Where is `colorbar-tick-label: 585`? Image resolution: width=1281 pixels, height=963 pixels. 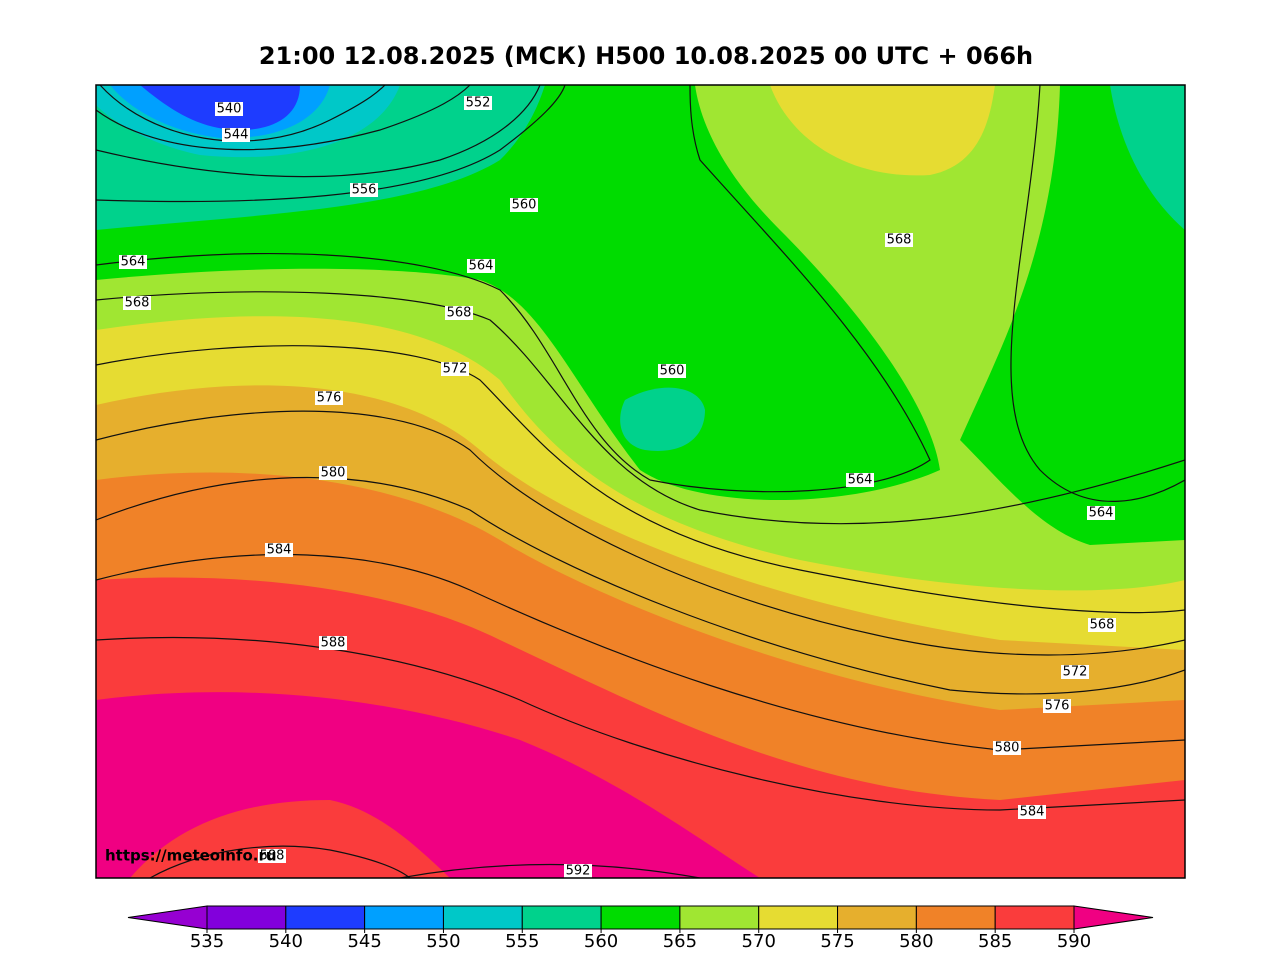 colorbar-tick-label: 585 is located at coordinates (995, 941).